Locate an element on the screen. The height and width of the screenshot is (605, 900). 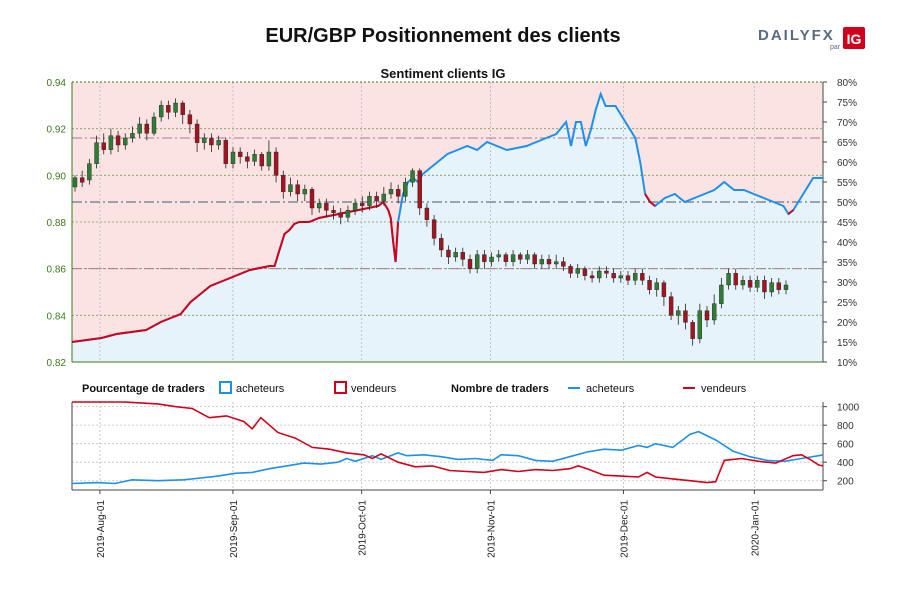
price-tick-5: 0.92 is located at coordinates (57, 130).